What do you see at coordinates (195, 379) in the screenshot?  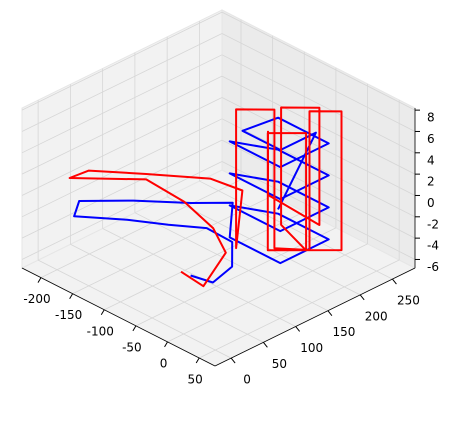 I see `x-tick-label: 50` at bounding box center [195, 379].